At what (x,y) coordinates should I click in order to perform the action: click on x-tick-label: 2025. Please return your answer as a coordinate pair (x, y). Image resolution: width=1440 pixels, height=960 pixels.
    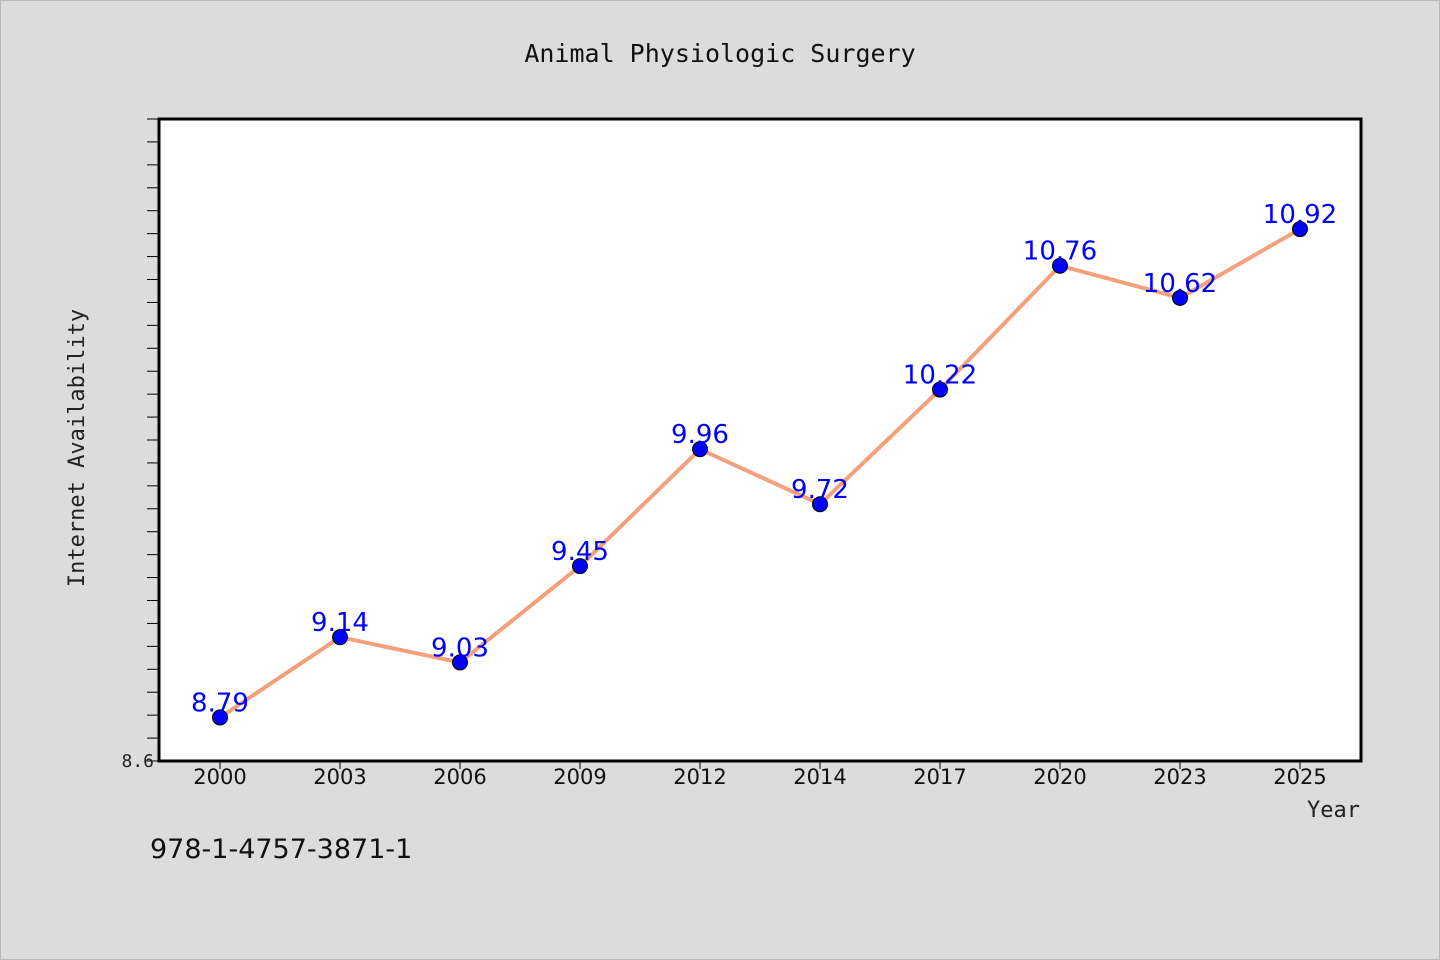
    Looking at the image, I should click on (1299, 777).